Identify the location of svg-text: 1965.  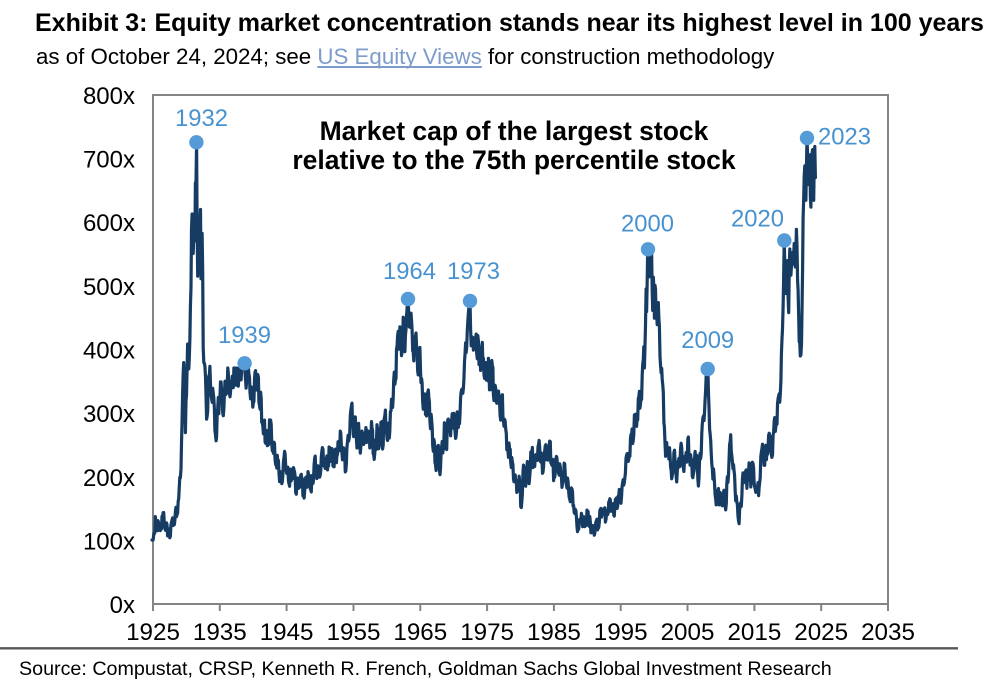
(420, 632).